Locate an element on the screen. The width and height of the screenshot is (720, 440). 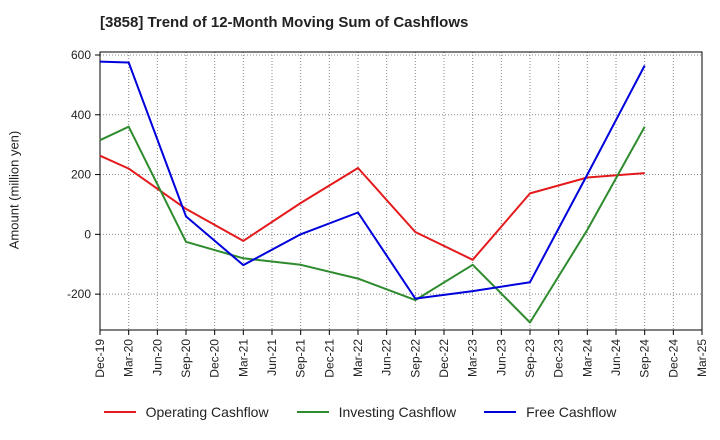
x-tick-label: Sep-20 is located at coordinates (186, 358).